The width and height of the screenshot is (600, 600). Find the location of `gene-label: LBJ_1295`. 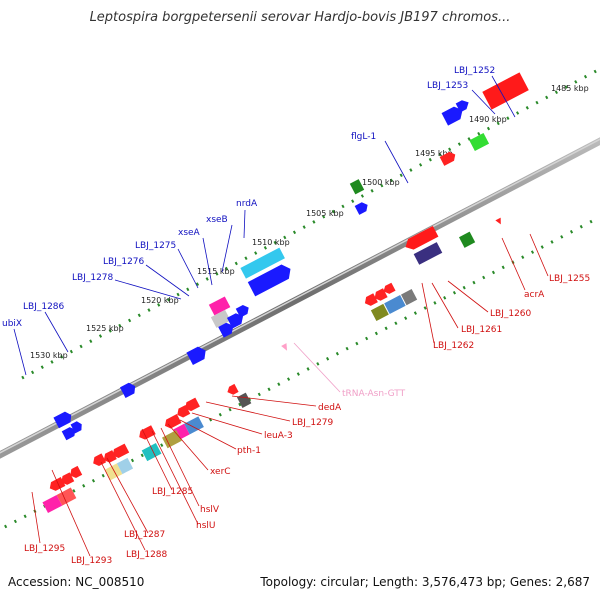

gene-label: LBJ_1295 is located at coordinates (44, 549).